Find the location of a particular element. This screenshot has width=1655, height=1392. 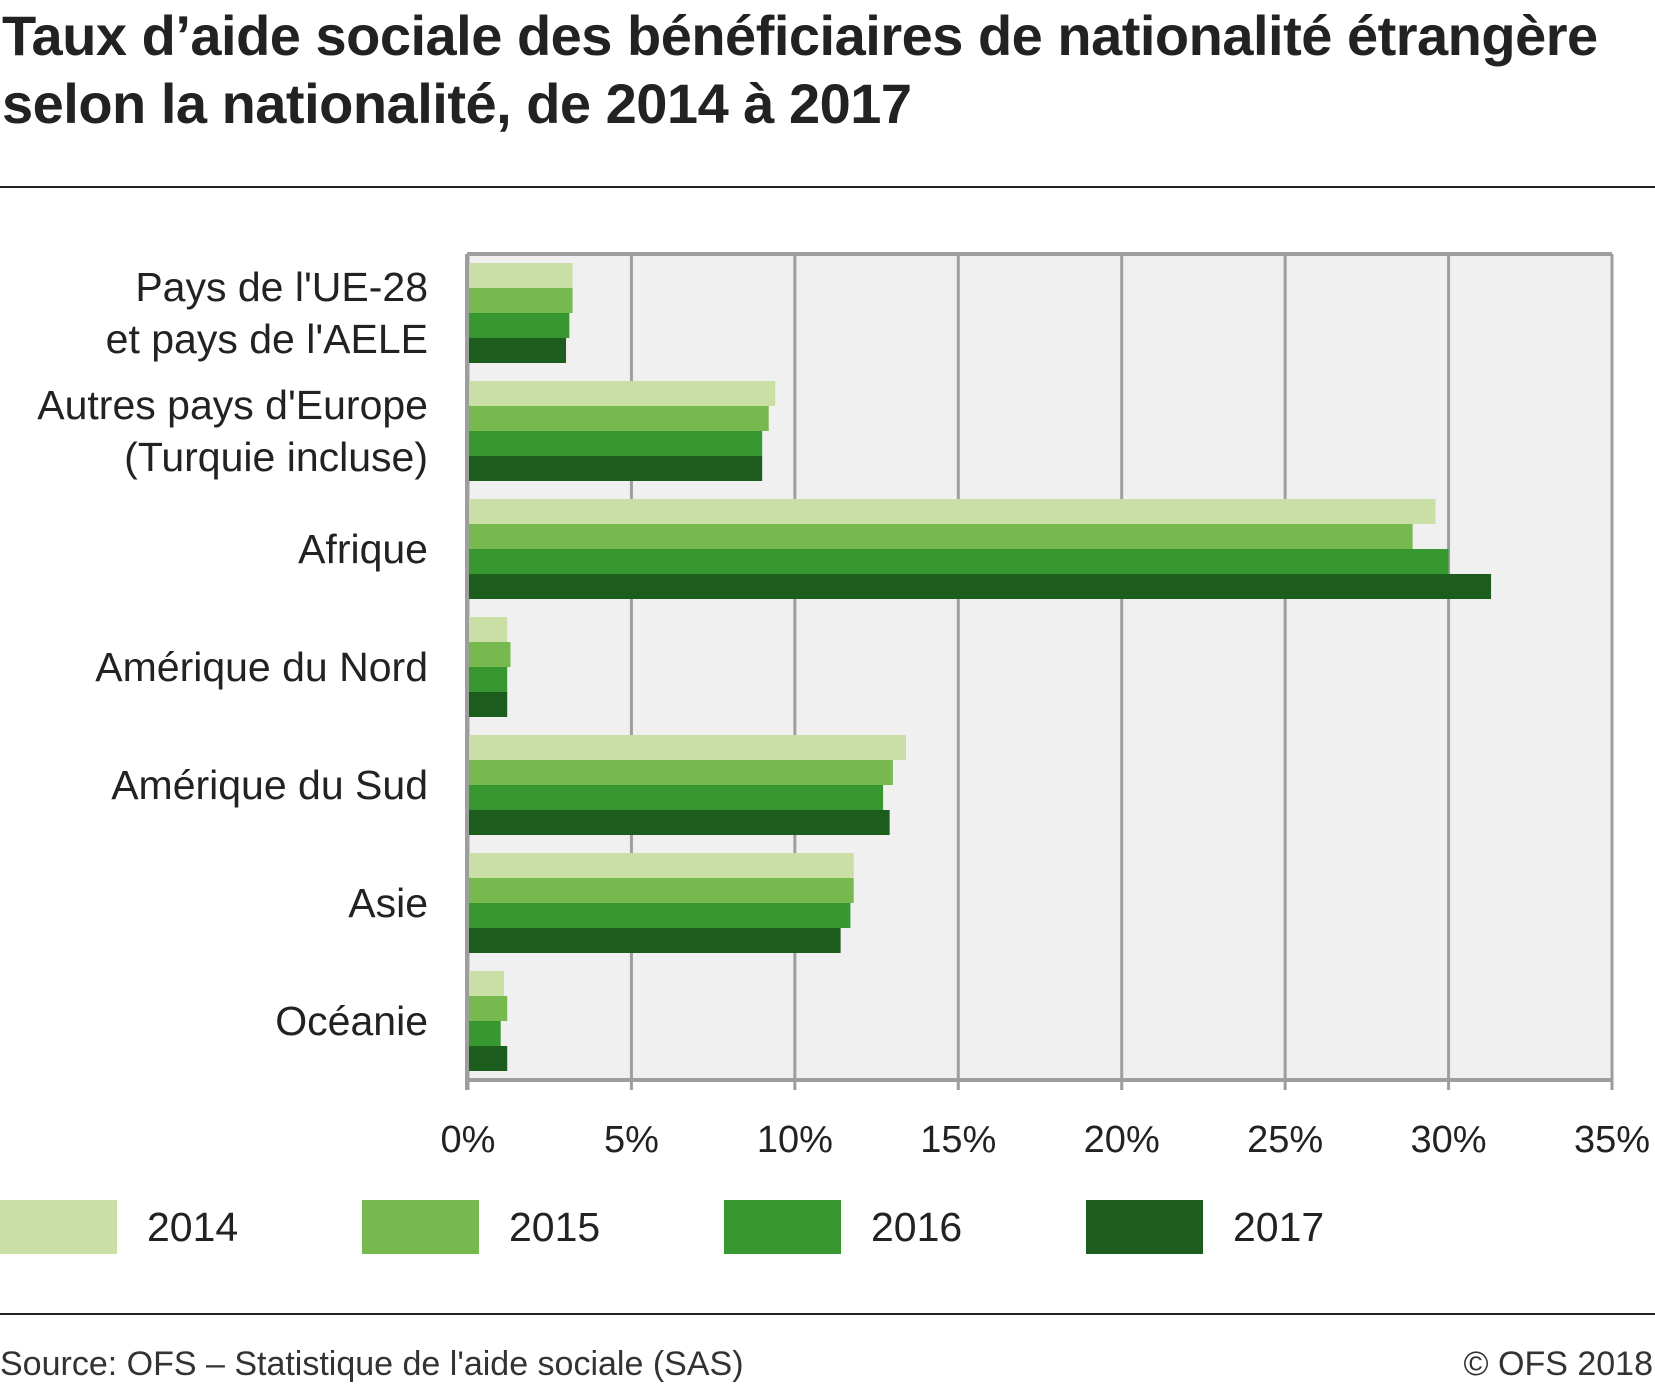

legend-label: 2014 is located at coordinates (193, 1227).